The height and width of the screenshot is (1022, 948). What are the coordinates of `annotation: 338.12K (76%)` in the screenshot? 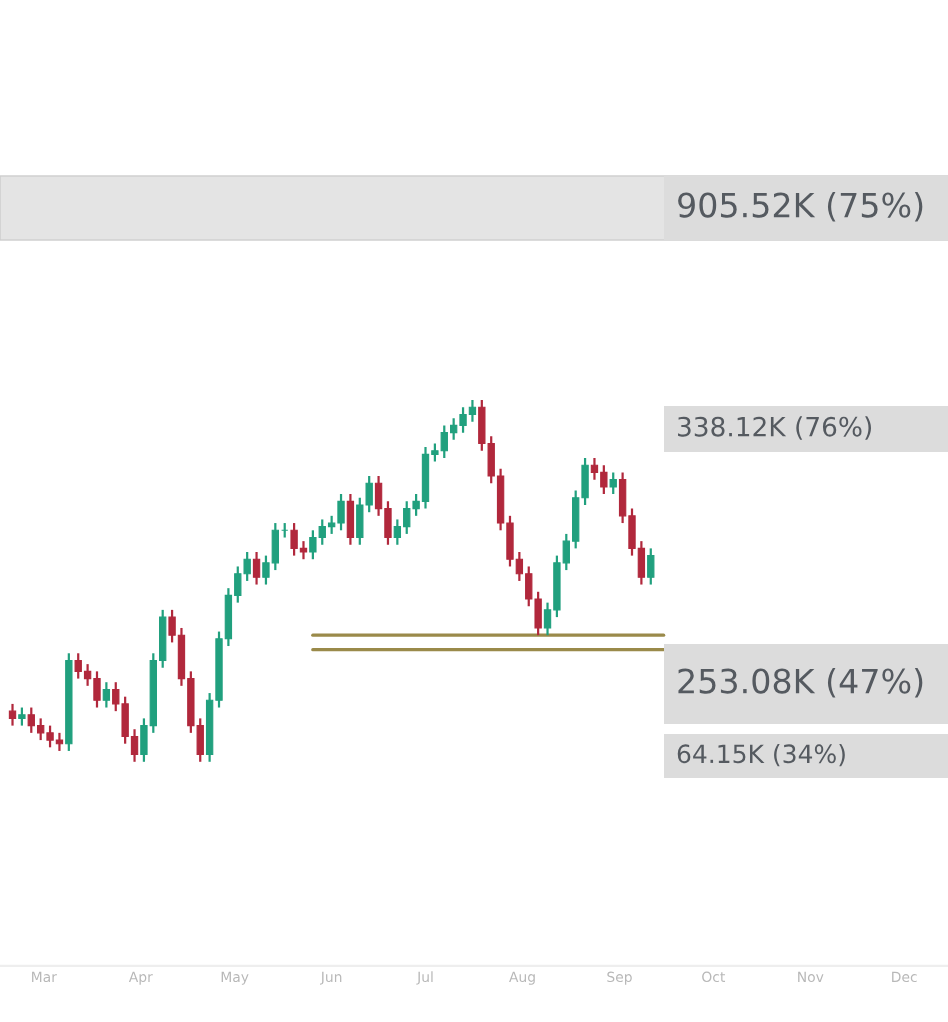 It's located at (775, 428).